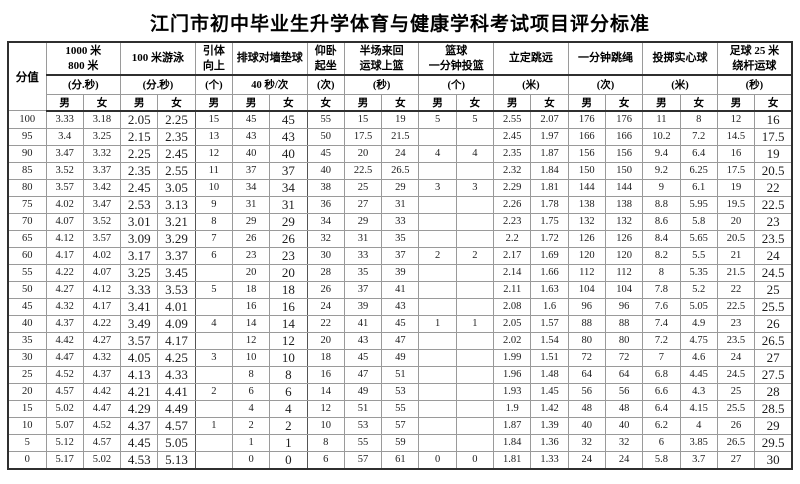 The height and width of the screenshot is (484, 800). I want to click on swim-100m-female-cell: 2.25, so click(176, 119).